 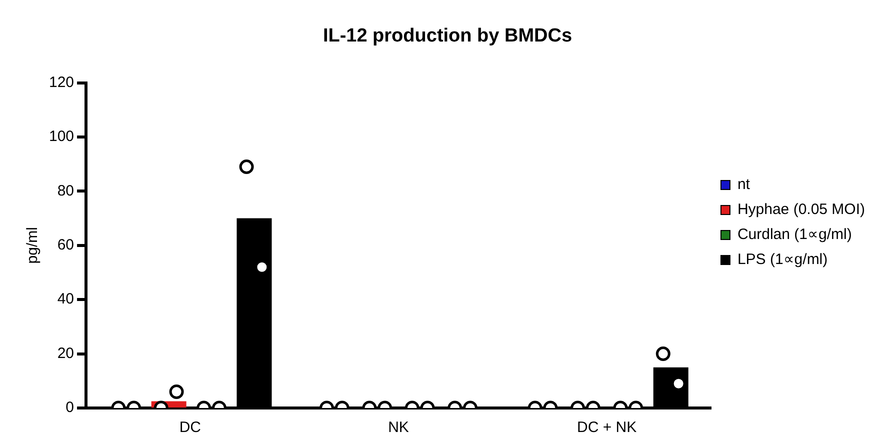 What do you see at coordinates (447, 36) in the screenshot?
I see `chart-title: IL-12 production by BMDCs` at bounding box center [447, 36].